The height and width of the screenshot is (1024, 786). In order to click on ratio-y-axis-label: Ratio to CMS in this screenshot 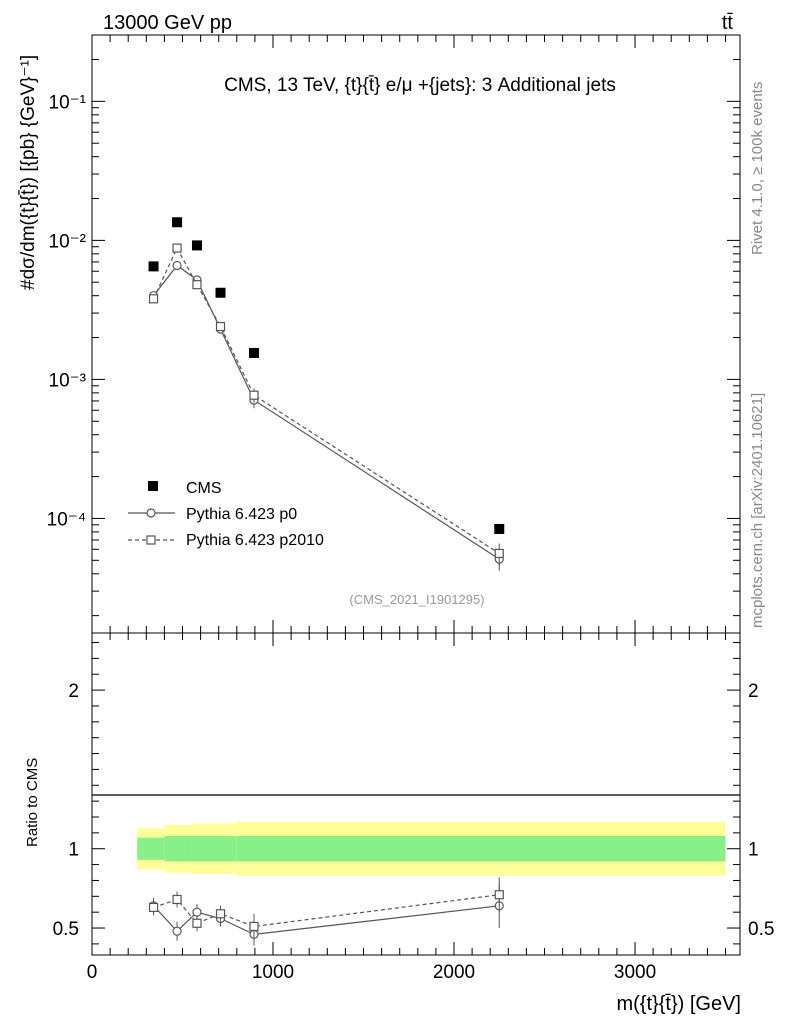, I will do `click(32, 802)`.